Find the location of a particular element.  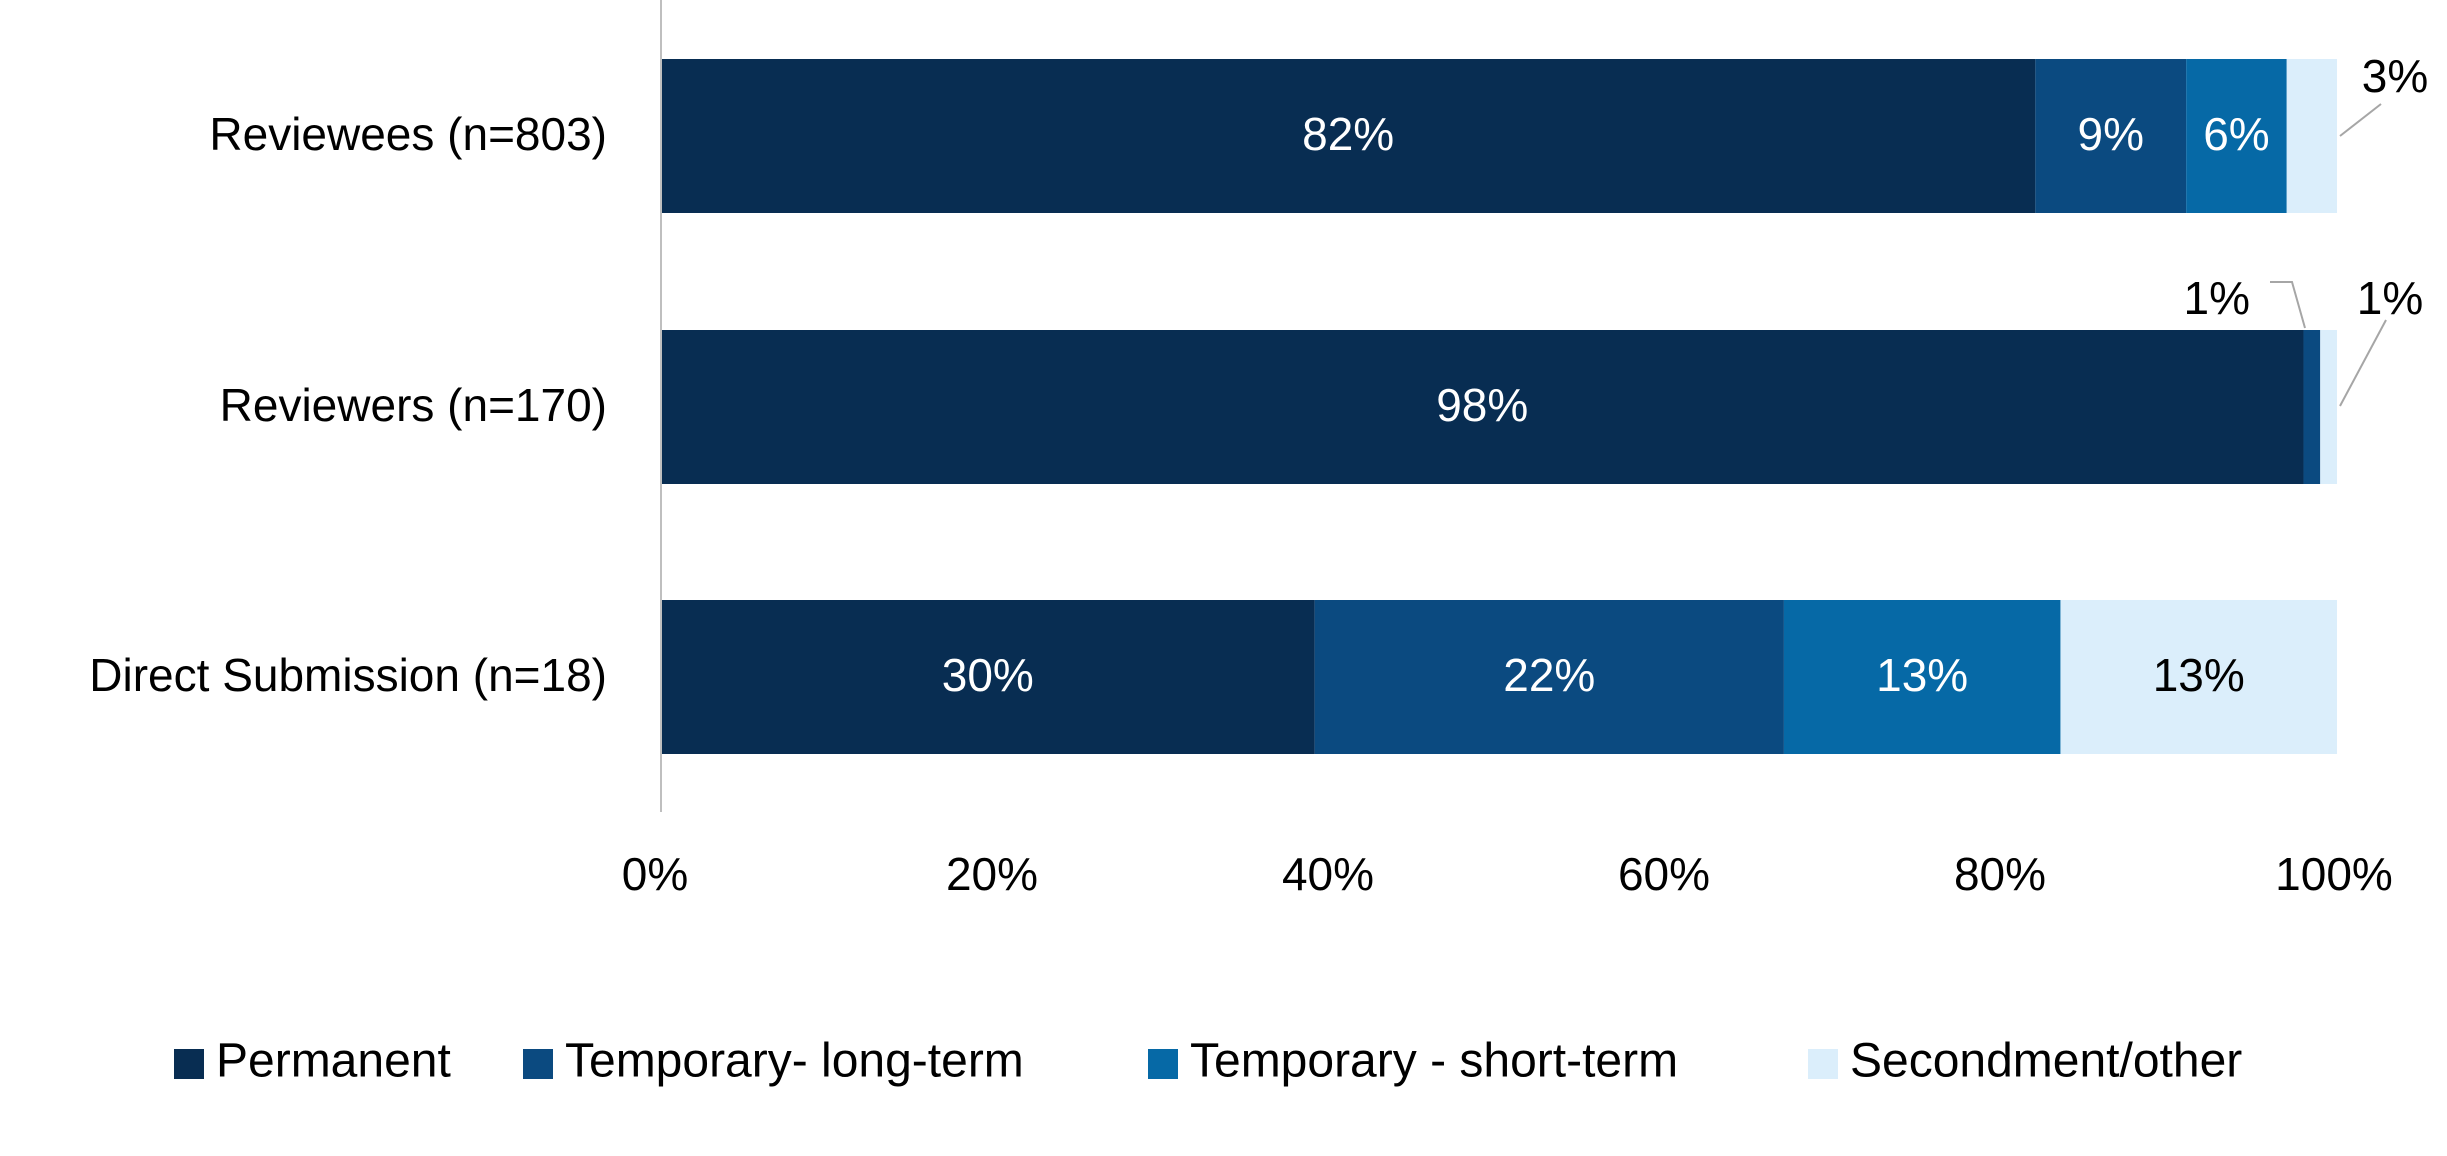

callouts-group is located at coordinates (2328, 255).